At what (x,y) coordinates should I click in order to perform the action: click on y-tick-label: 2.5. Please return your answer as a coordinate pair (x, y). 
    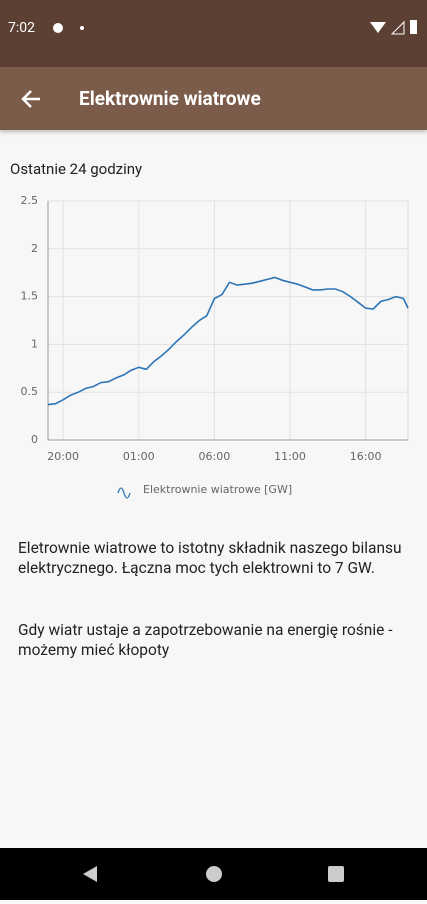
    Looking at the image, I should click on (30, 200).